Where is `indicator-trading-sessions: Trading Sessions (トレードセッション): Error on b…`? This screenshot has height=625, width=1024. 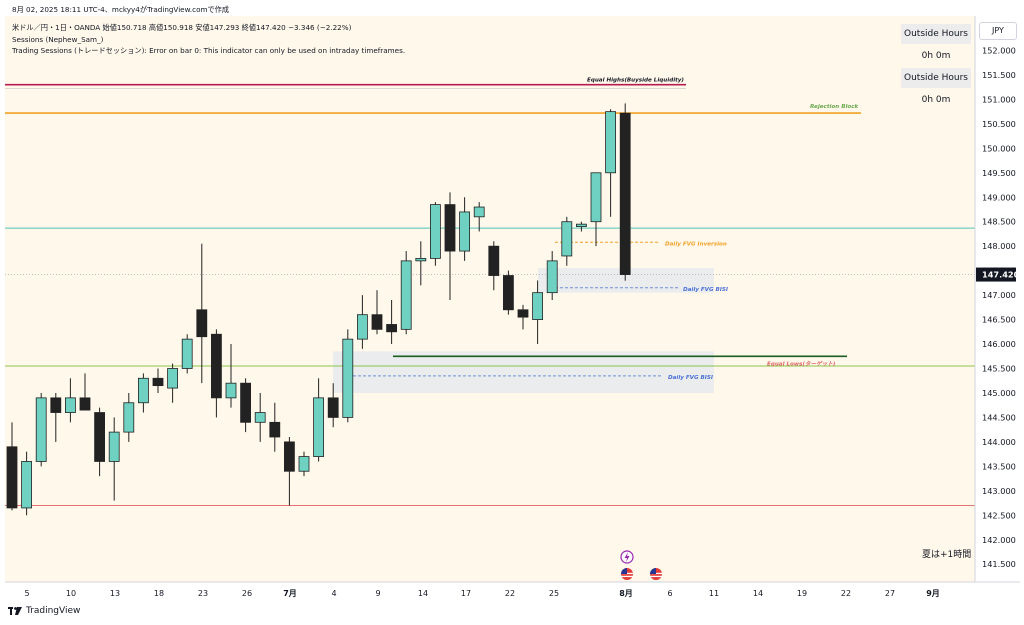
indicator-trading-sessions: Trading Sessions (トレードセッション): Error on b… is located at coordinates (209, 50).